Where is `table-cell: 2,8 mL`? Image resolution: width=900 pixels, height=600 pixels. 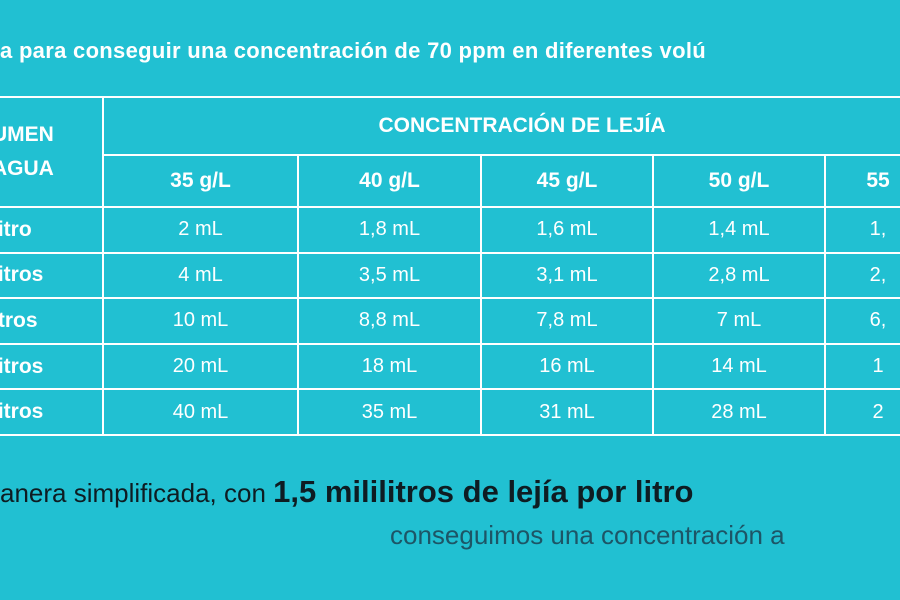
table-cell: 2,8 mL is located at coordinates (739, 276).